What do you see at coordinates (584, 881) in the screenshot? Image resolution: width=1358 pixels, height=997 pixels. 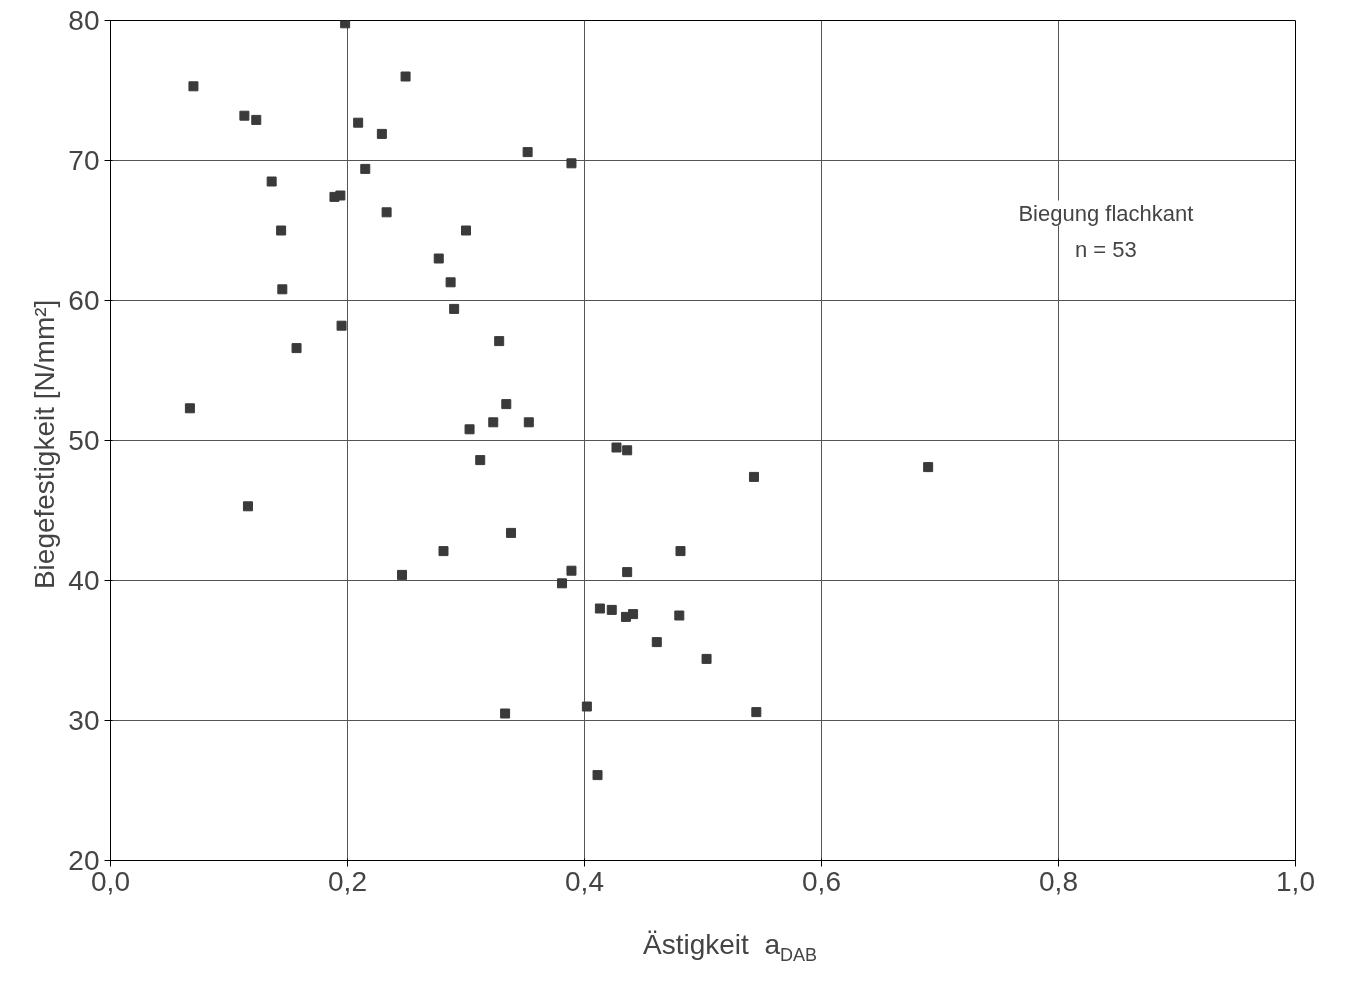 I see `x-tick-label: 0,4` at bounding box center [584, 881].